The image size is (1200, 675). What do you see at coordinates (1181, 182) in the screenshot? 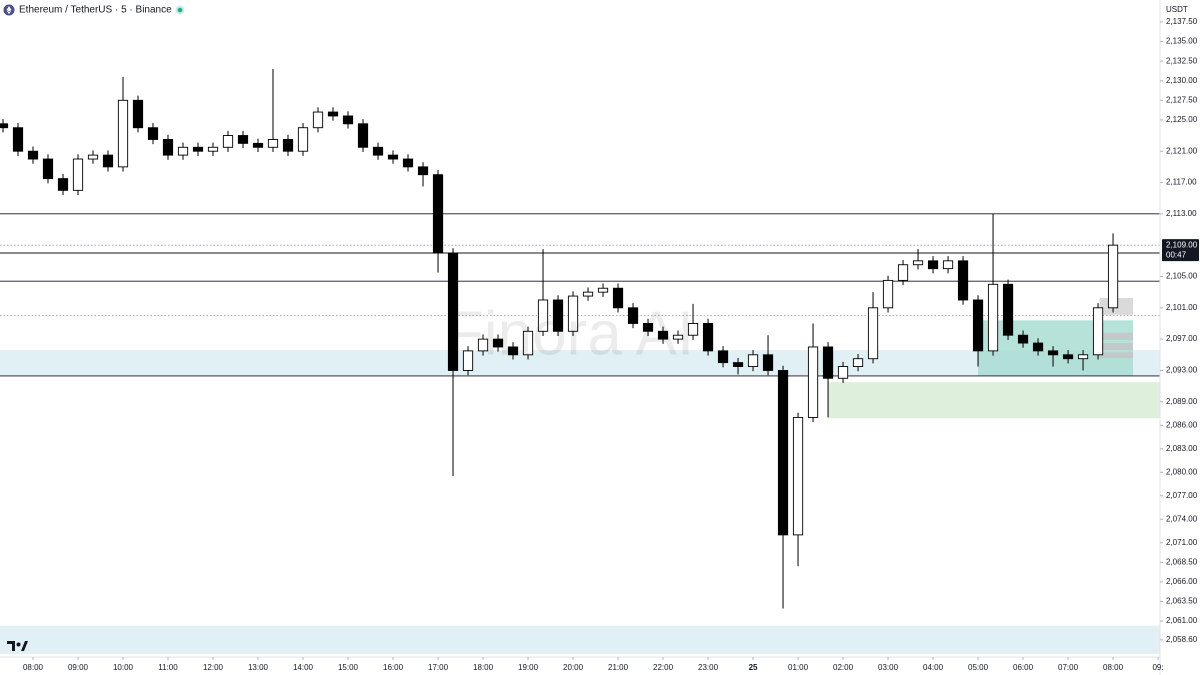
I see `y-tick-label: 2,117.00` at bounding box center [1181, 182].